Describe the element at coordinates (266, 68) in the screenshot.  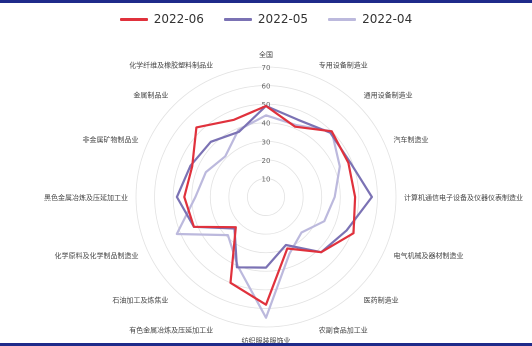
I see `tick-label-70: 70` at that location.